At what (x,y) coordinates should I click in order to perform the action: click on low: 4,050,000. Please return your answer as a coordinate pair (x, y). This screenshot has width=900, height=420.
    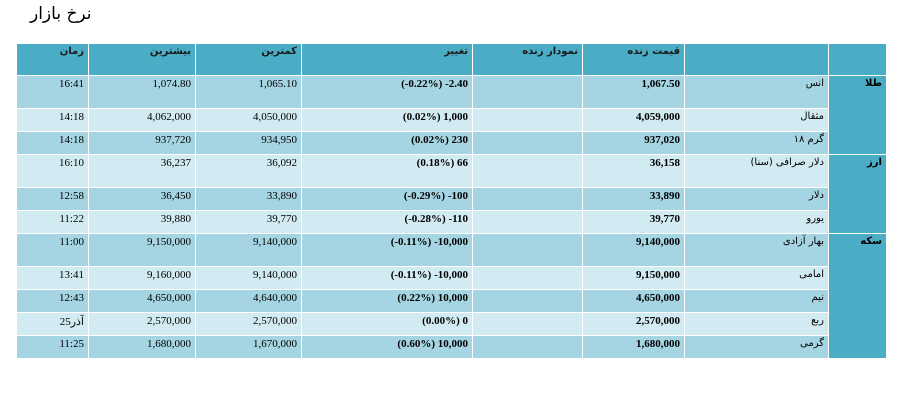
    Looking at the image, I should click on (248, 120).